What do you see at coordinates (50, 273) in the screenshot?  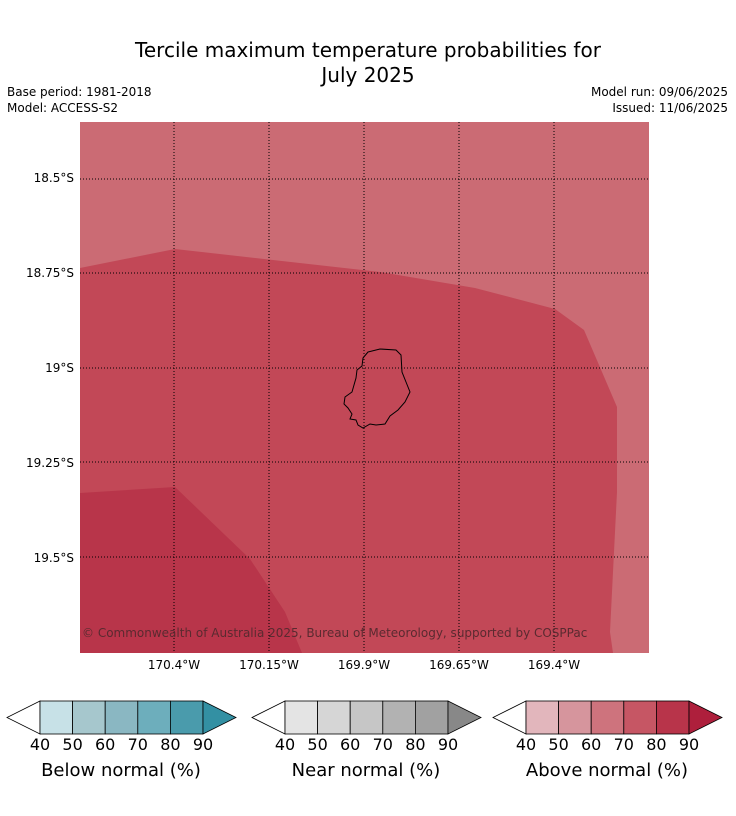 I see `lat-label-18-75: 18.75°S` at bounding box center [50, 273].